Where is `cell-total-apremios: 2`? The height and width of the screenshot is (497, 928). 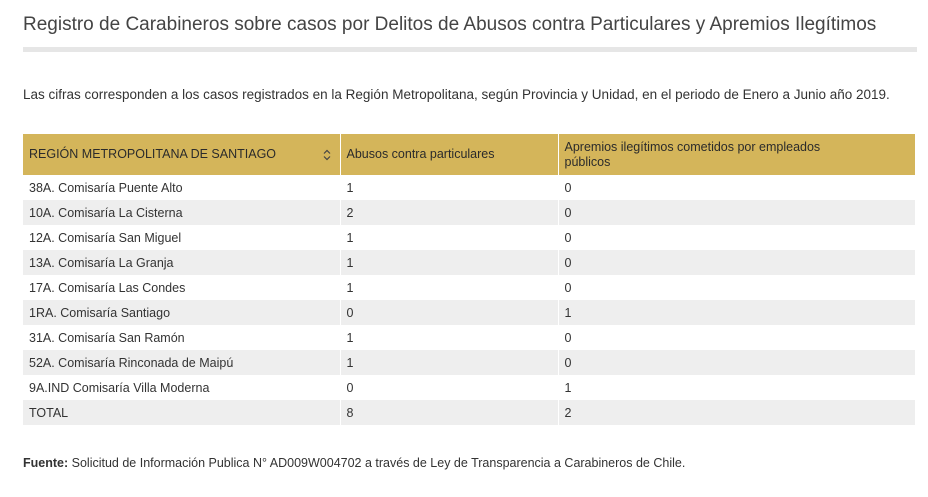
cell-total-apremios: 2 is located at coordinates (736, 412).